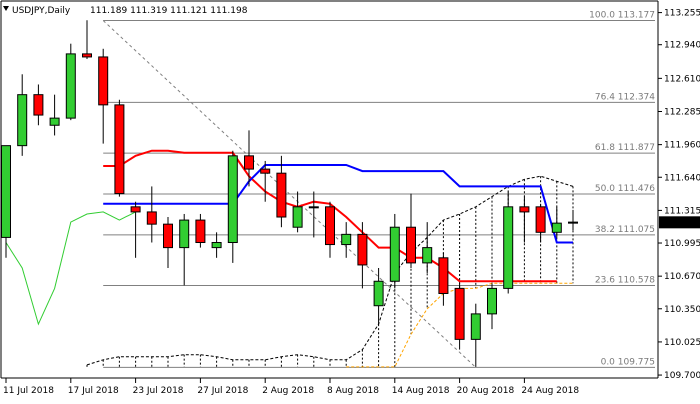 The width and height of the screenshot is (700, 404). Describe the element at coordinates (682, 79) in the screenshot. I see `price-tick-label: 112.610` at that location.